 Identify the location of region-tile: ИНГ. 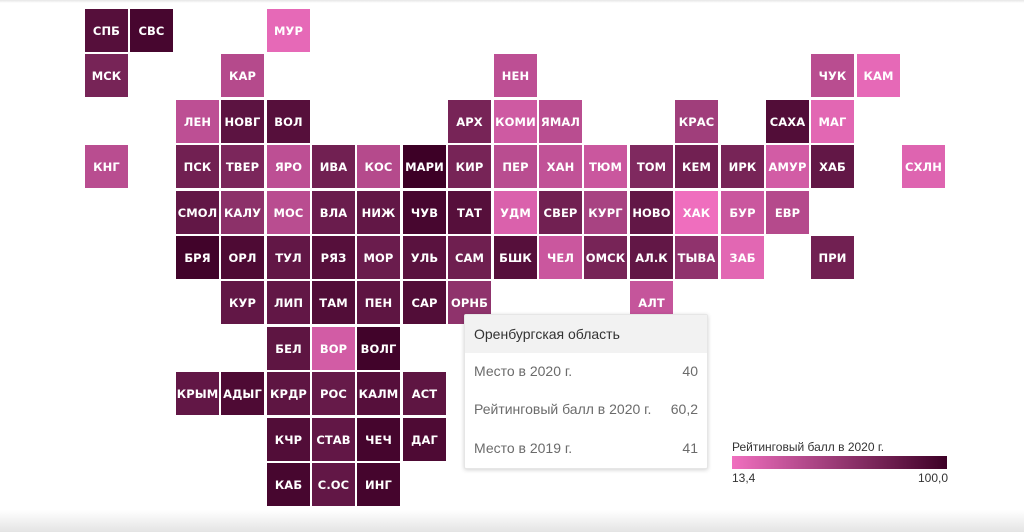
(378, 484).